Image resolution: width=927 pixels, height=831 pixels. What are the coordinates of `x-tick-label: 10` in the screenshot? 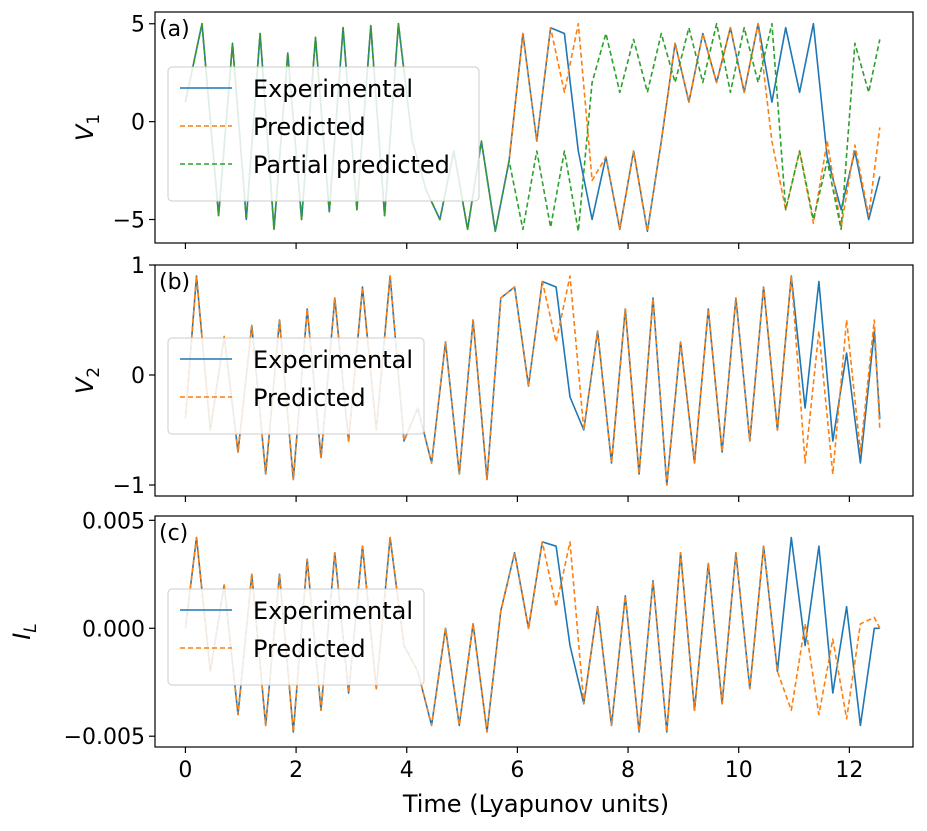 It's located at (739, 770).